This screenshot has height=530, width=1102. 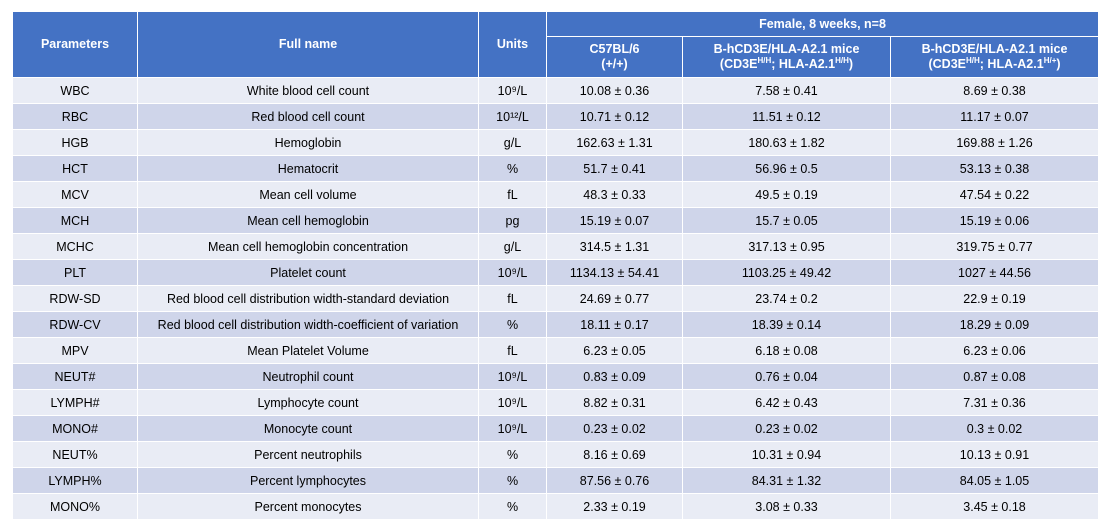 I want to click on header-group: Female, 8 weeks, n=8, so click(x=822, y=24).